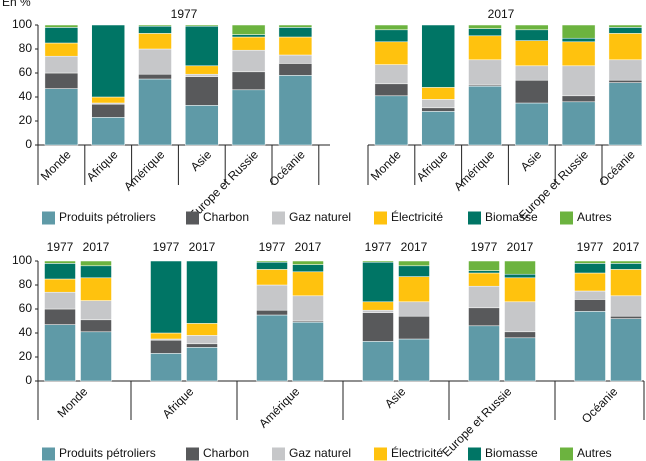 The width and height of the screenshot is (646, 461). What do you see at coordinates (26, 356) in the screenshot?
I see `y-tick-label: 20` at bounding box center [26, 356].